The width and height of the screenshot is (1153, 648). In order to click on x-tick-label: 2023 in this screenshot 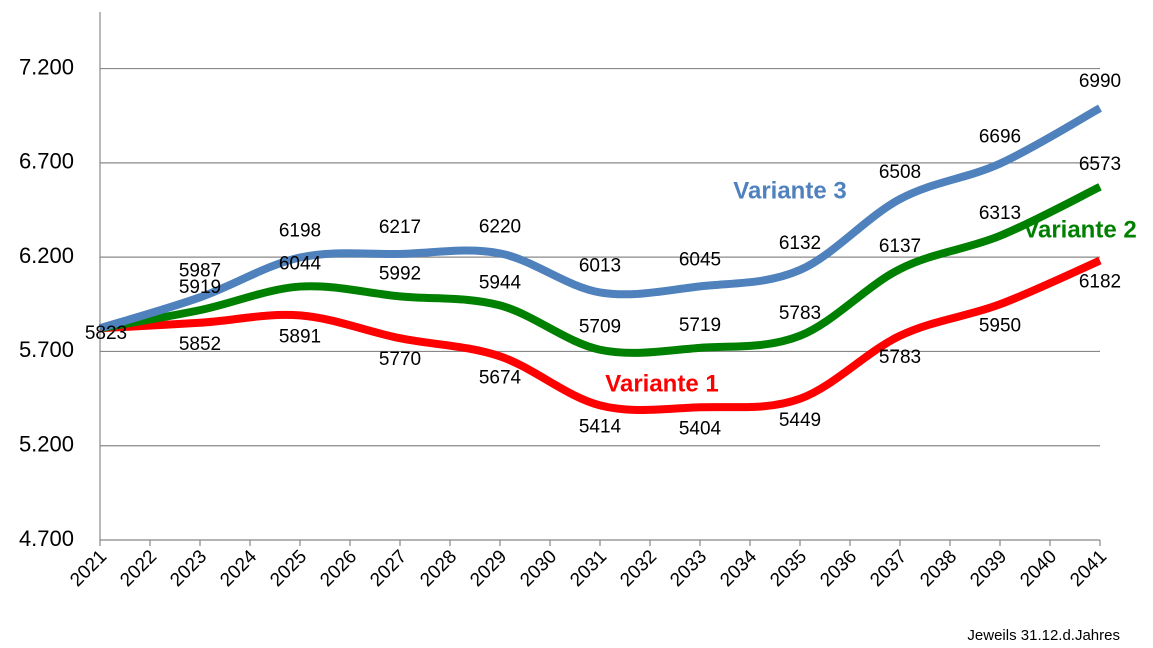, I will do `click(188, 568)`.